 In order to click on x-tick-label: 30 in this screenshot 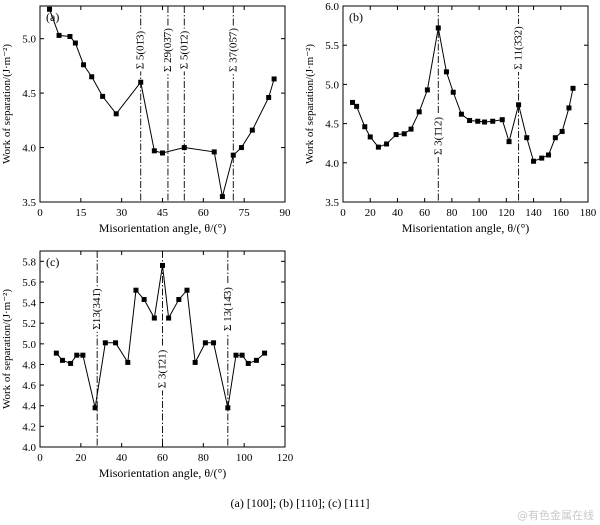, I will do `click(122, 213)`.